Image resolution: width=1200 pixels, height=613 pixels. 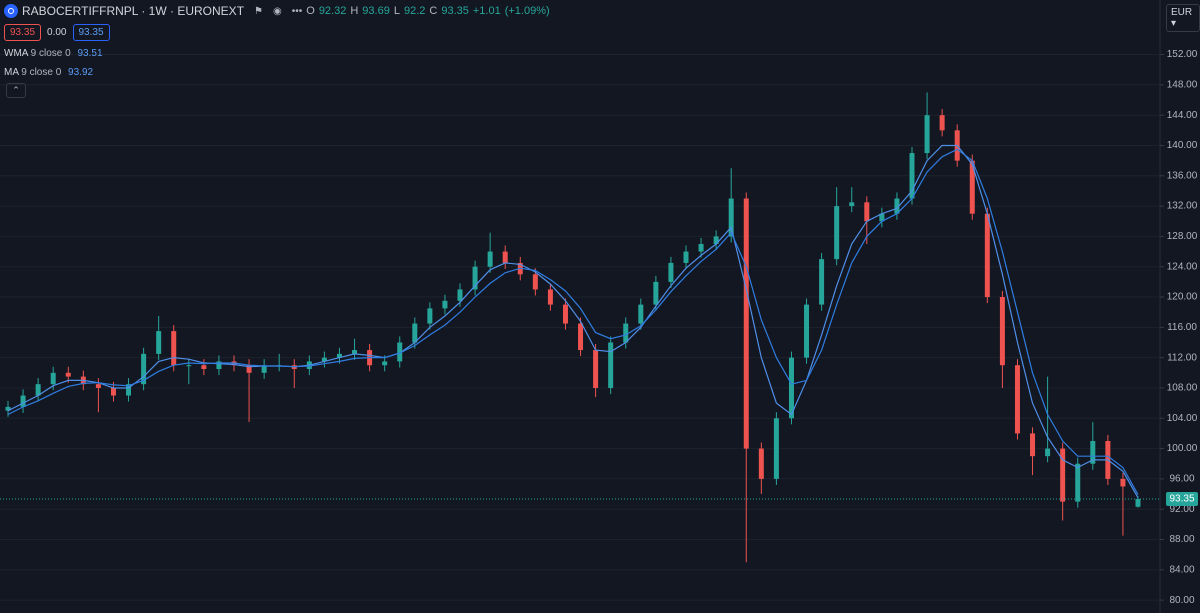 What do you see at coordinates (1182, 115) in the screenshot?
I see `y-tick-label: 144.00` at bounding box center [1182, 115].